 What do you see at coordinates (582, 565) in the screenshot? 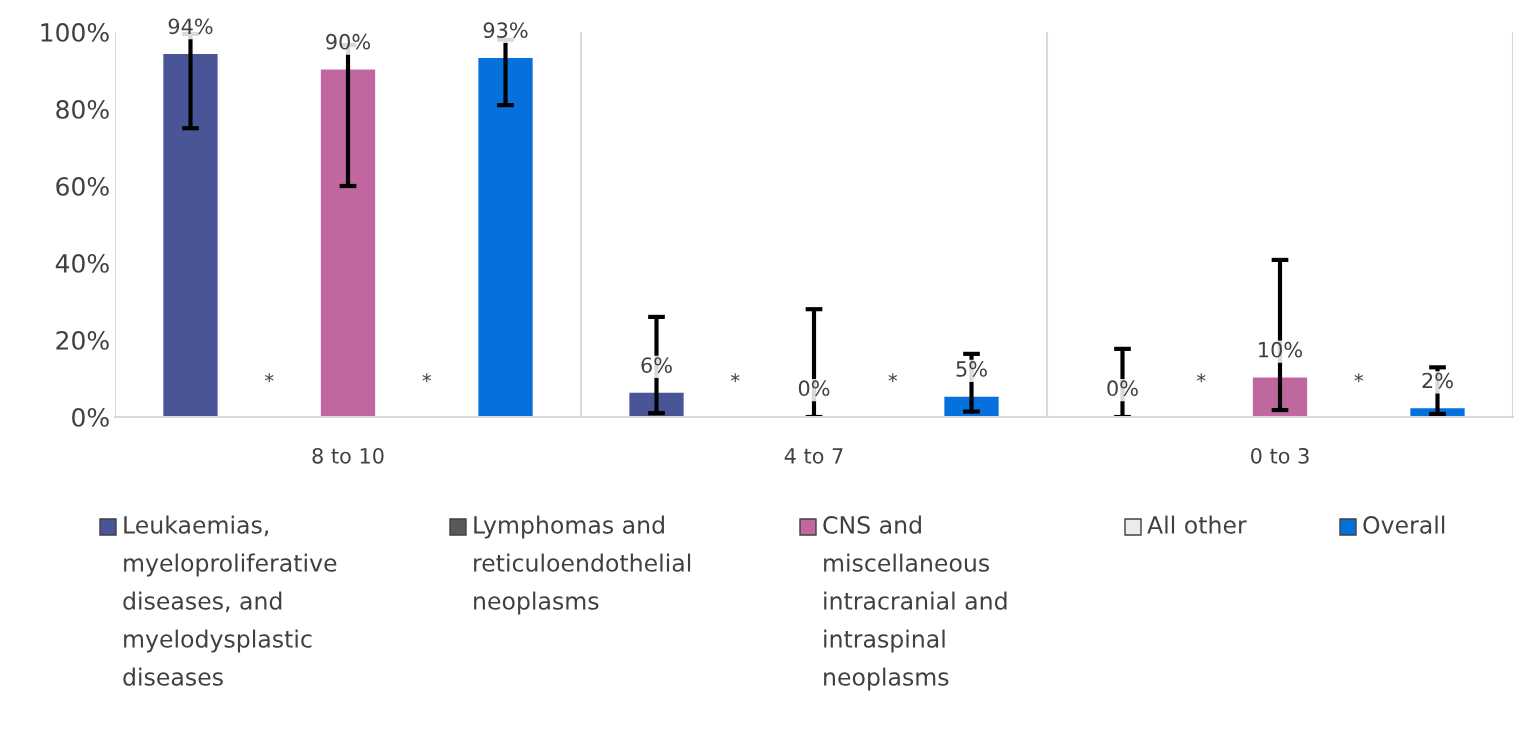
I see `legend-label: Lymphomas and reticuloendothelial neoplasms` at bounding box center [582, 565].